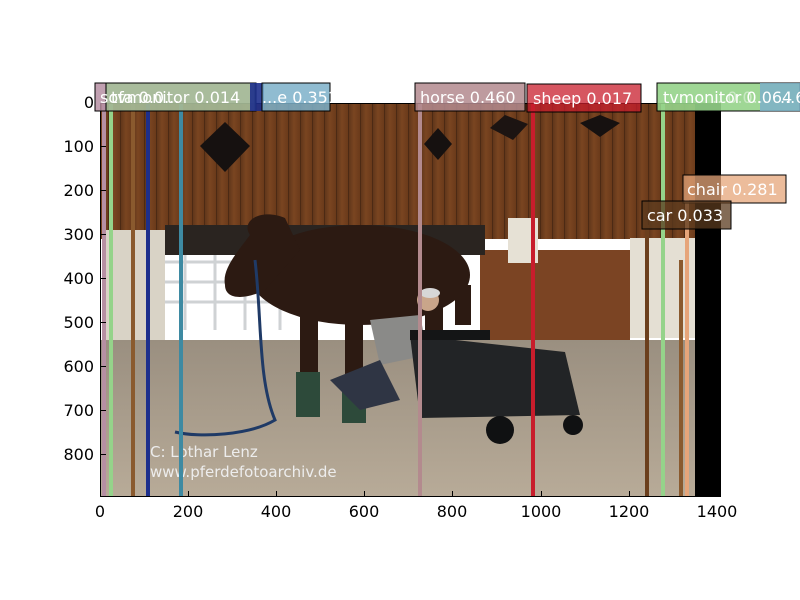 This screenshot has height=600, width=800. What do you see at coordinates (243, 472) in the screenshot?
I see `watermark-line2: www.pferdefotoarchiv.de` at bounding box center [243, 472].